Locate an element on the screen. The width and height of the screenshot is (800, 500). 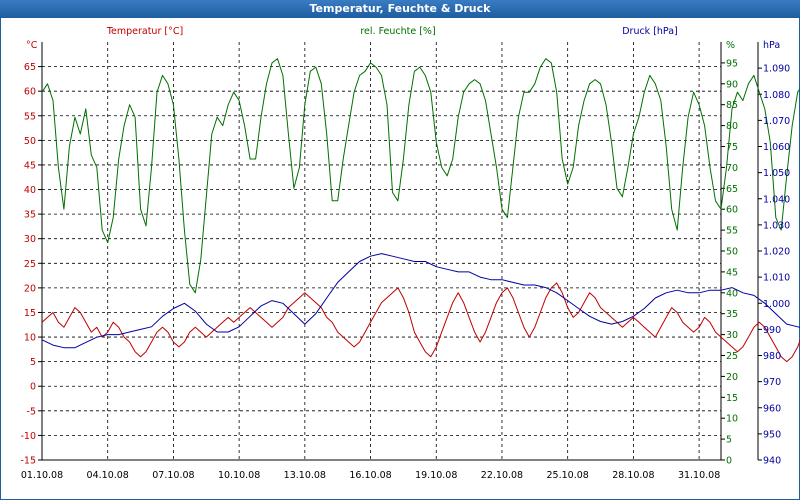
press-tick-label: 1.050 is located at coordinates (776, 173).